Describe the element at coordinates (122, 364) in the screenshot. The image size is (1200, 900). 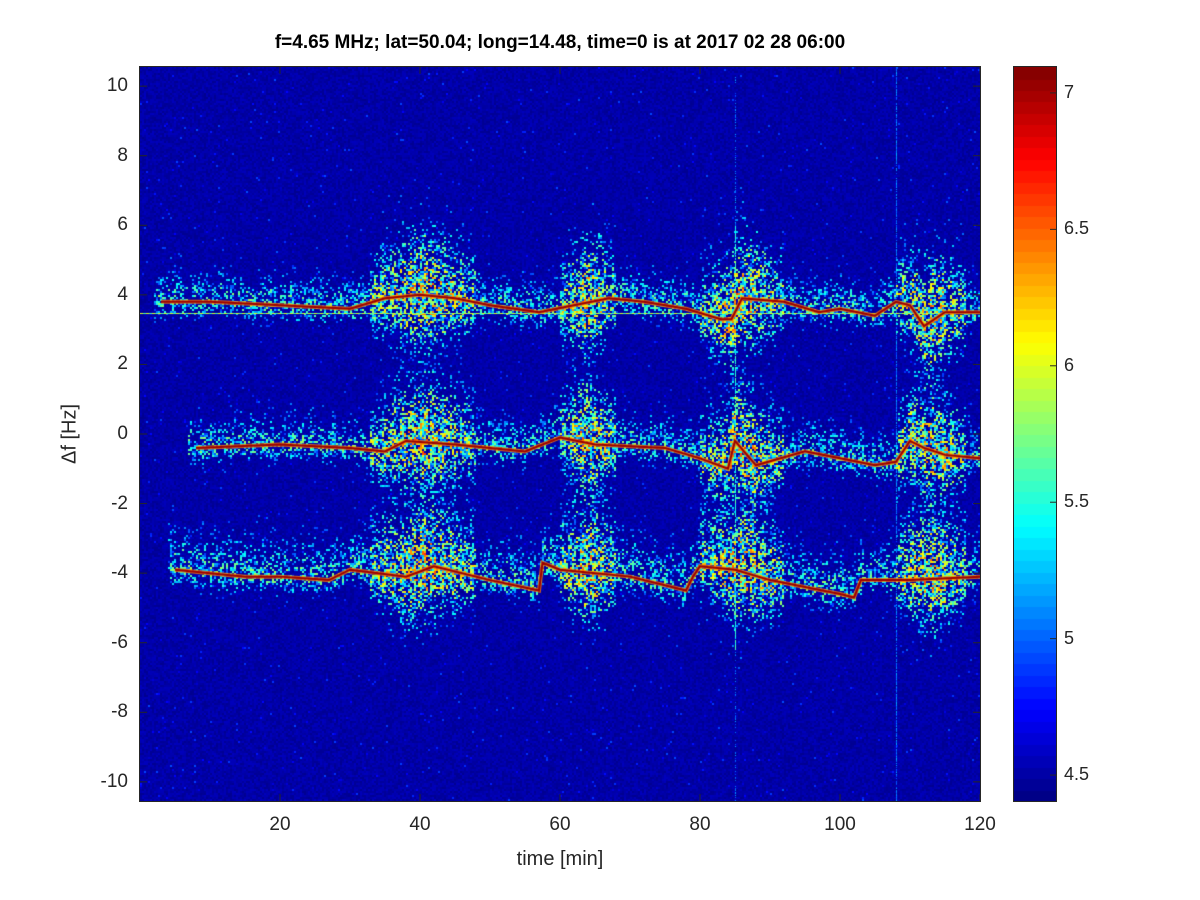
I see `y-tick-label: 2` at that location.